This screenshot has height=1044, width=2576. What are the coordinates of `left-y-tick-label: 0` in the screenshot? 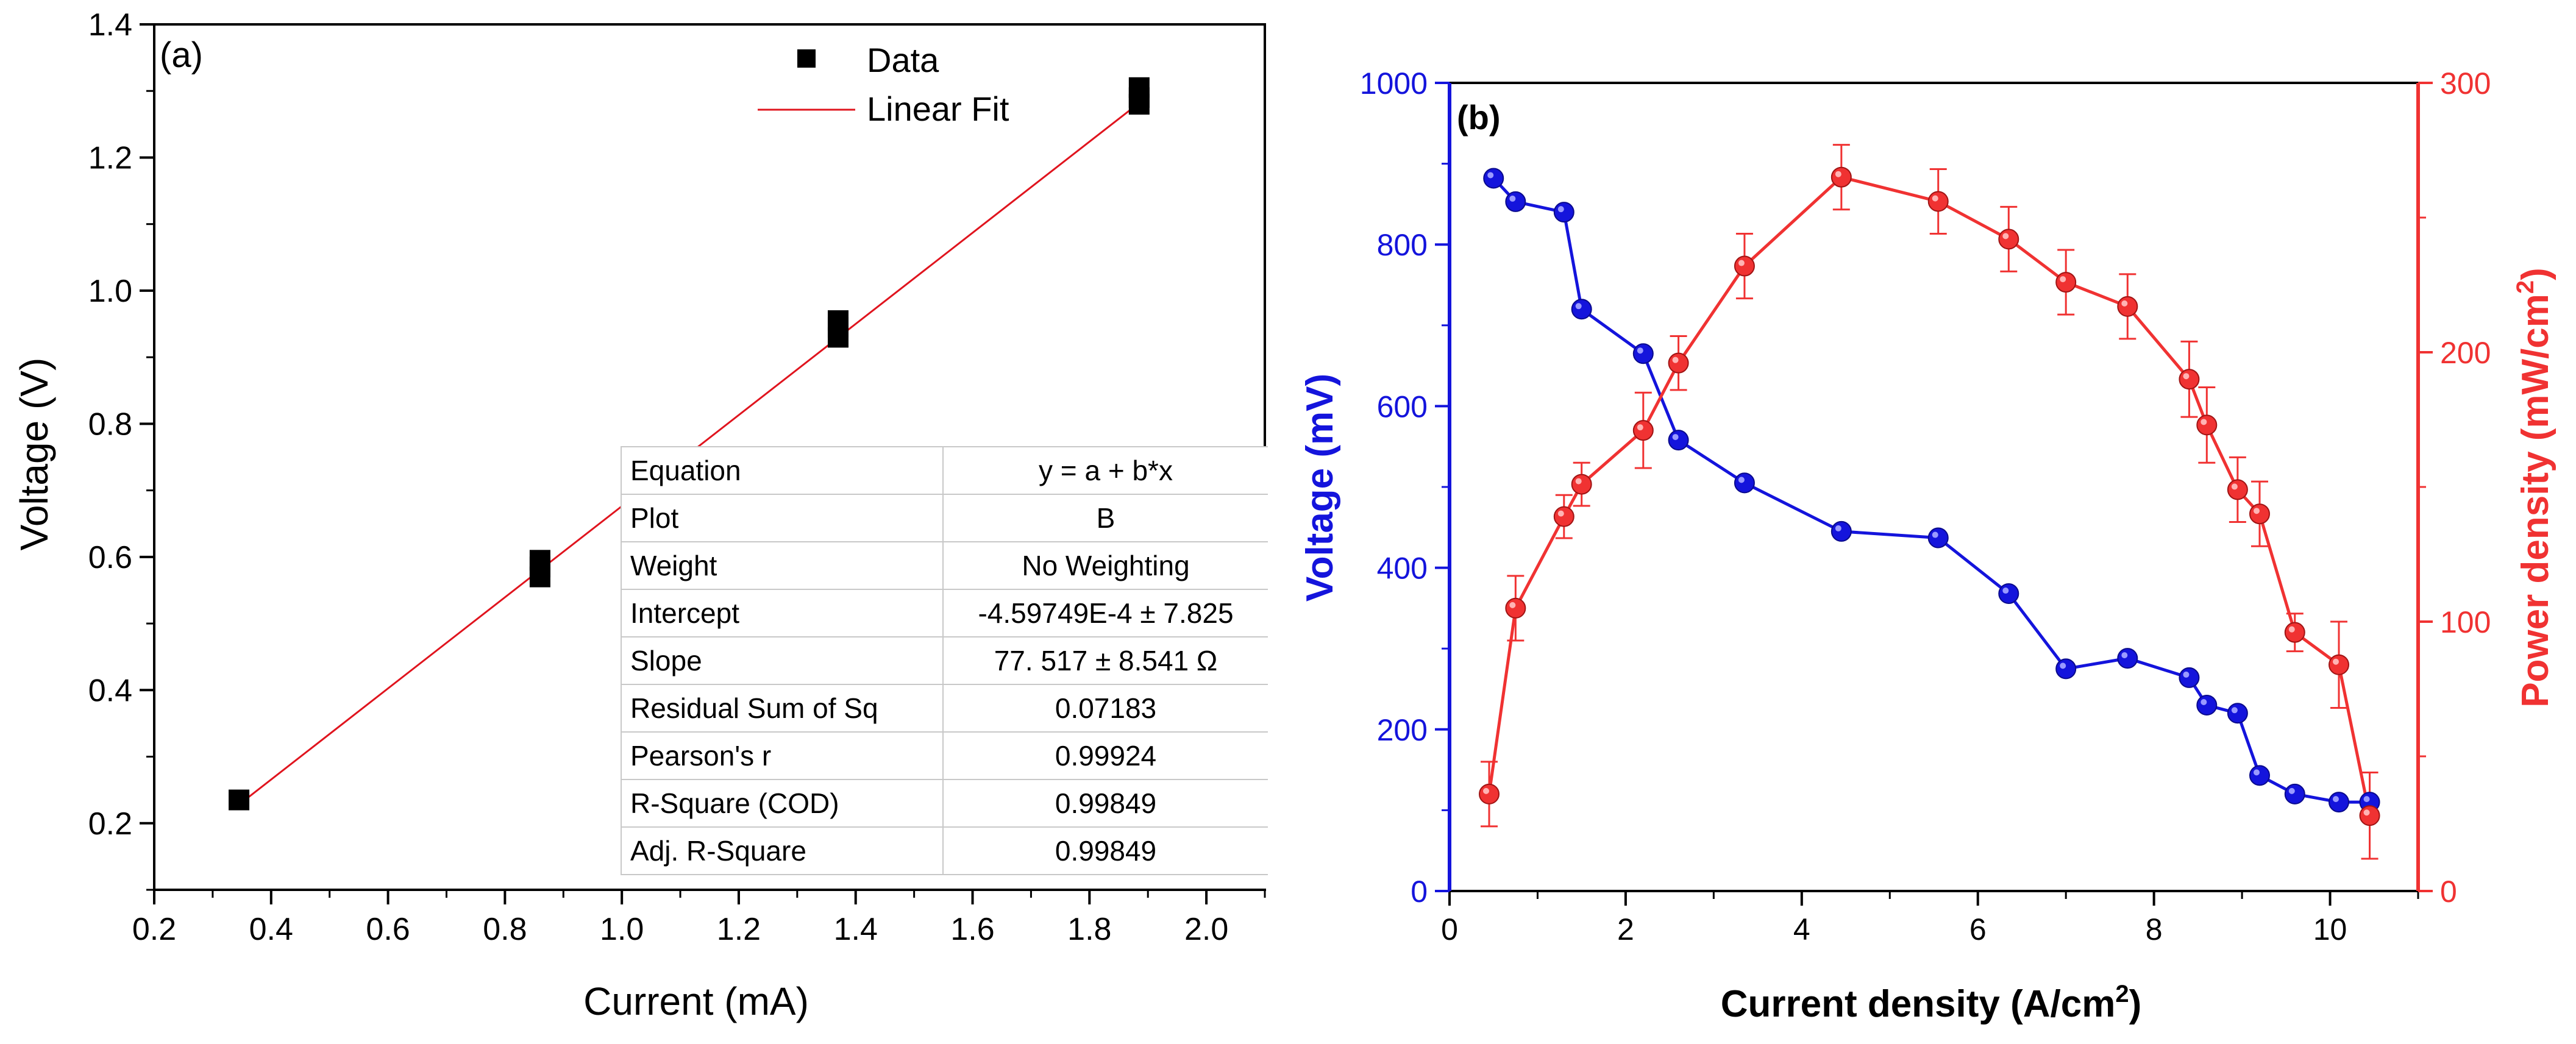 It's located at (1419, 892).